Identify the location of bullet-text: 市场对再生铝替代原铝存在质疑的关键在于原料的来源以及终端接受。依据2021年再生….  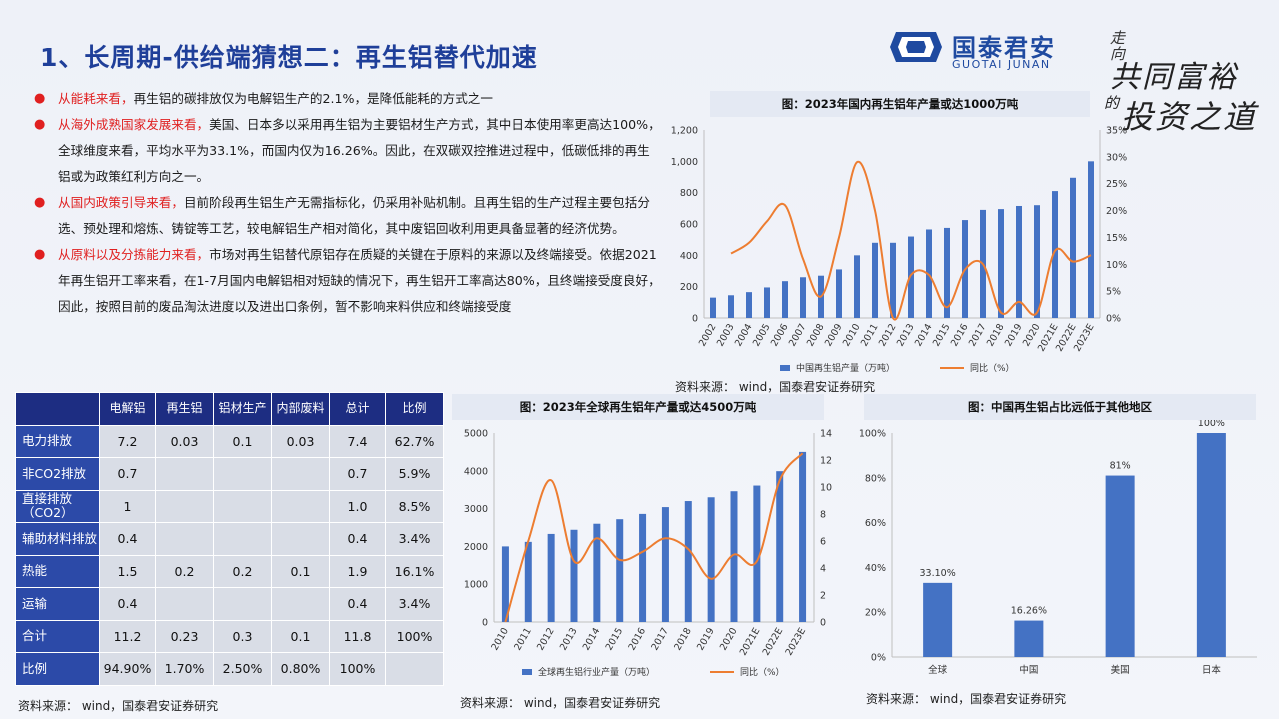
(359, 280).